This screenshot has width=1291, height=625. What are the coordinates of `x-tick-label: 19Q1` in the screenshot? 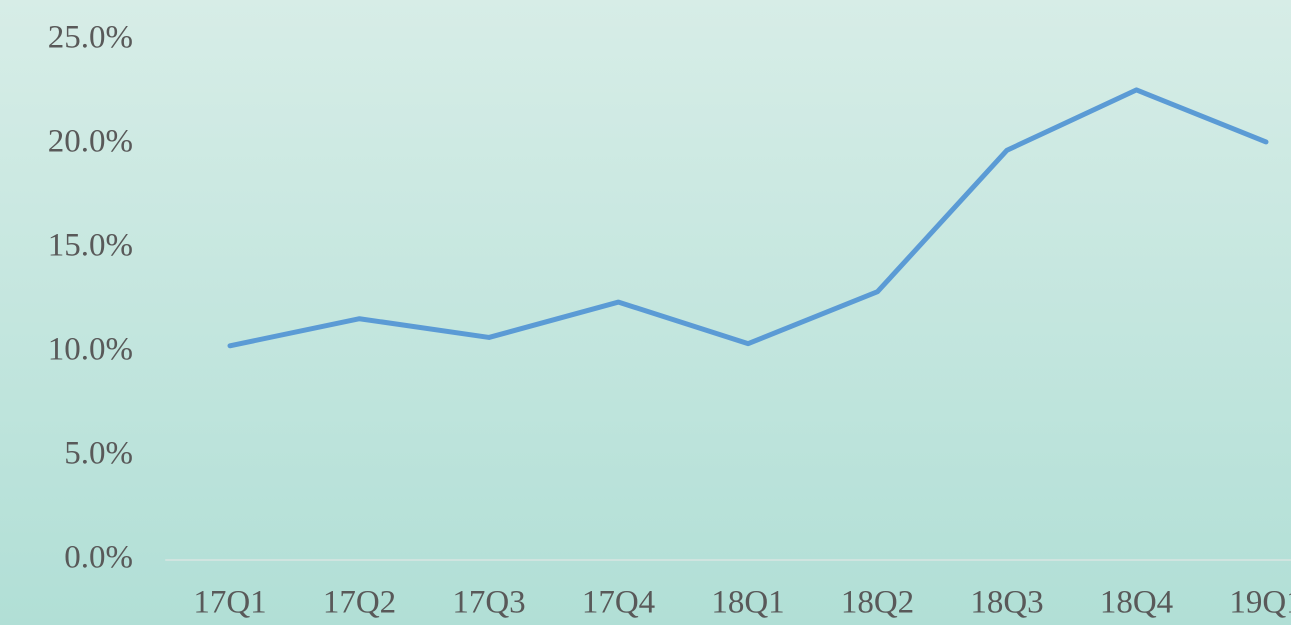 It's located at (1260, 603).